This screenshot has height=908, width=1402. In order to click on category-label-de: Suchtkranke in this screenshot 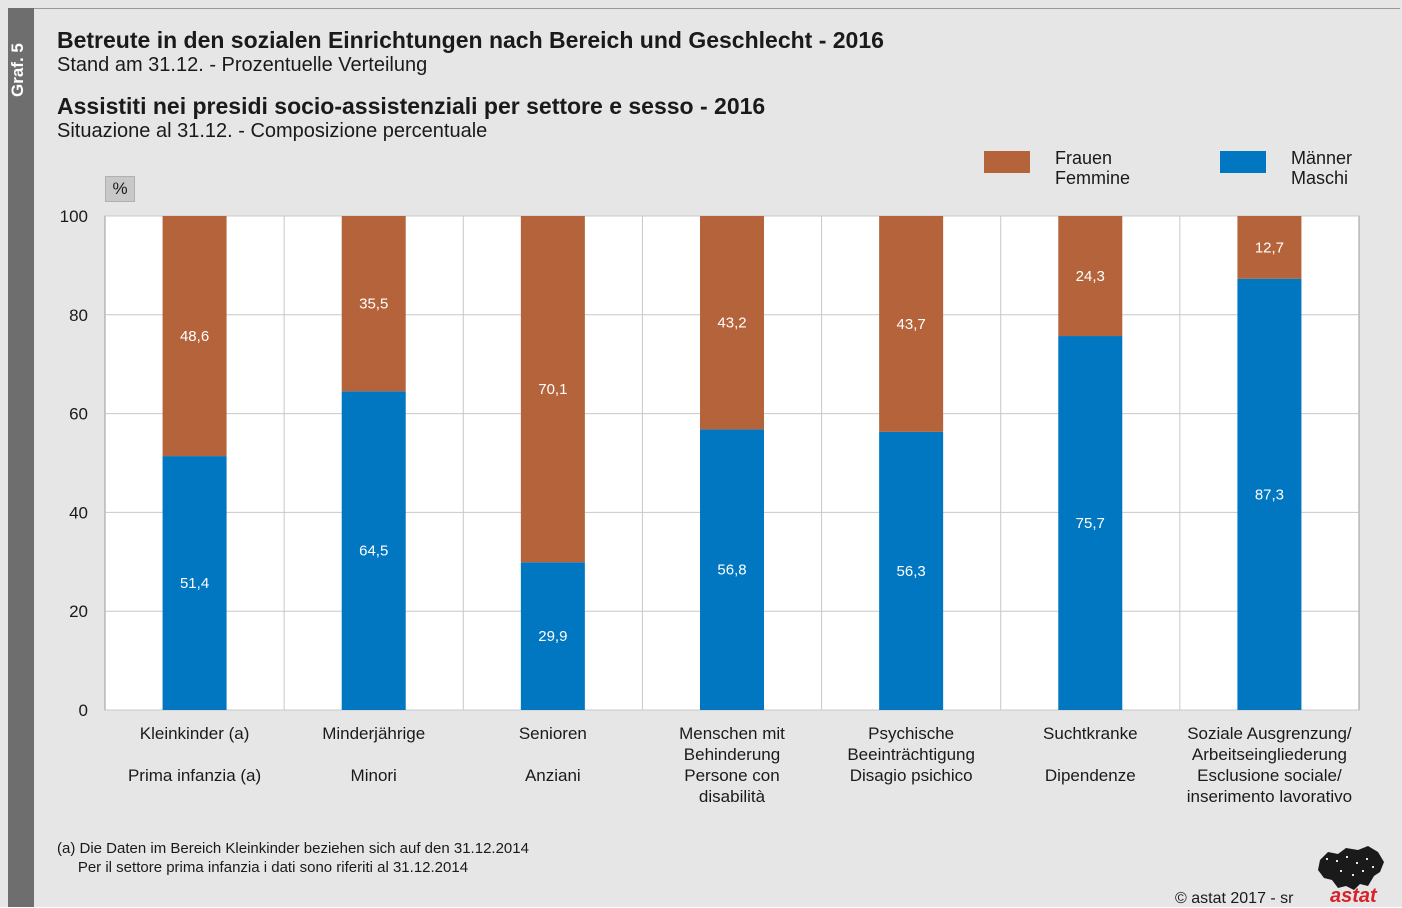, I will do `click(1090, 733)`.